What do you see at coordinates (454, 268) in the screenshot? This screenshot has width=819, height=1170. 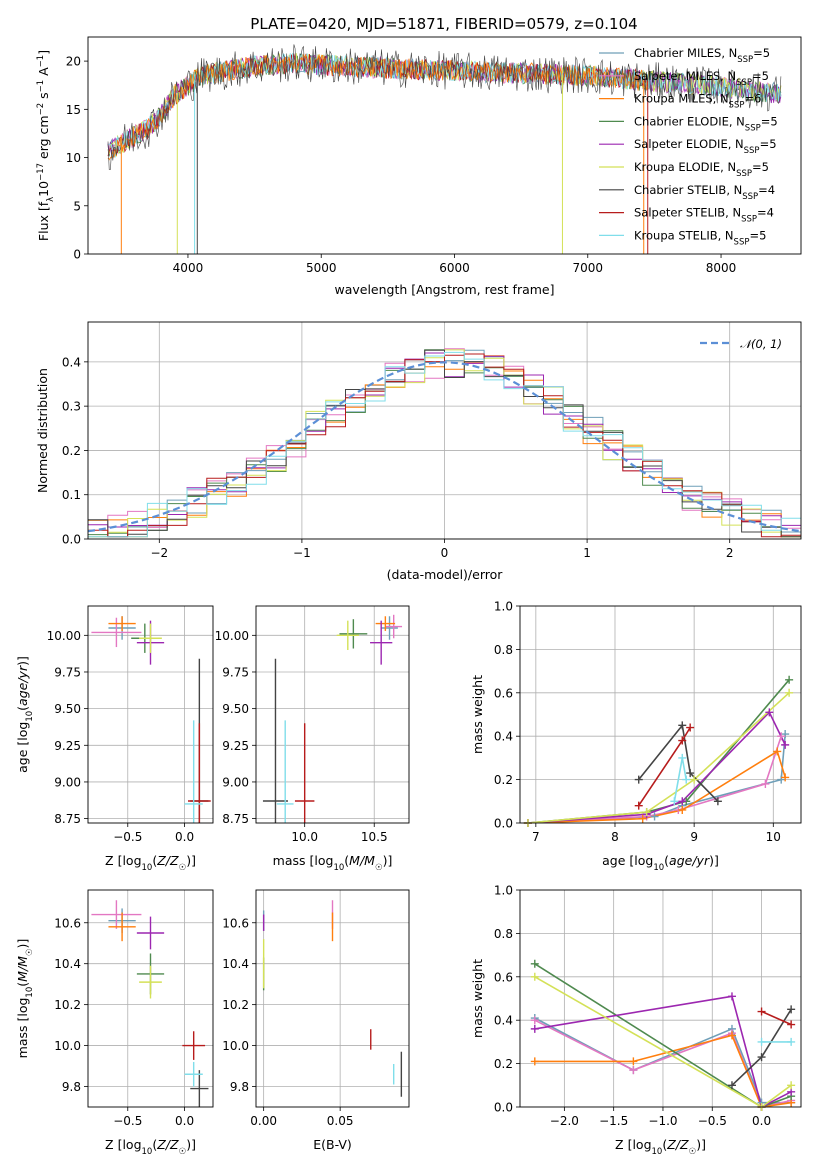 I see `x-tick-label: 6000` at bounding box center [454, 268].